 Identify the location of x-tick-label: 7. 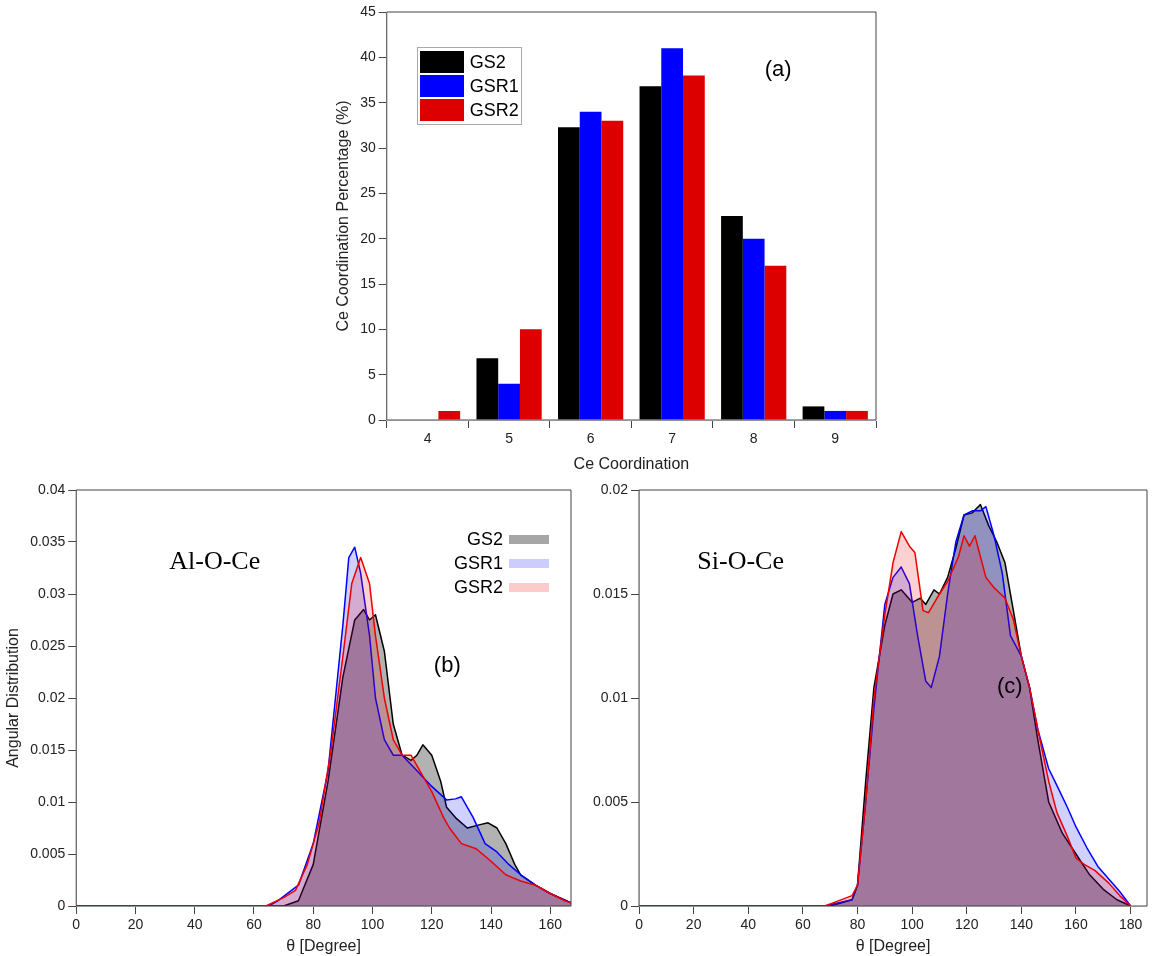
(672, 438).